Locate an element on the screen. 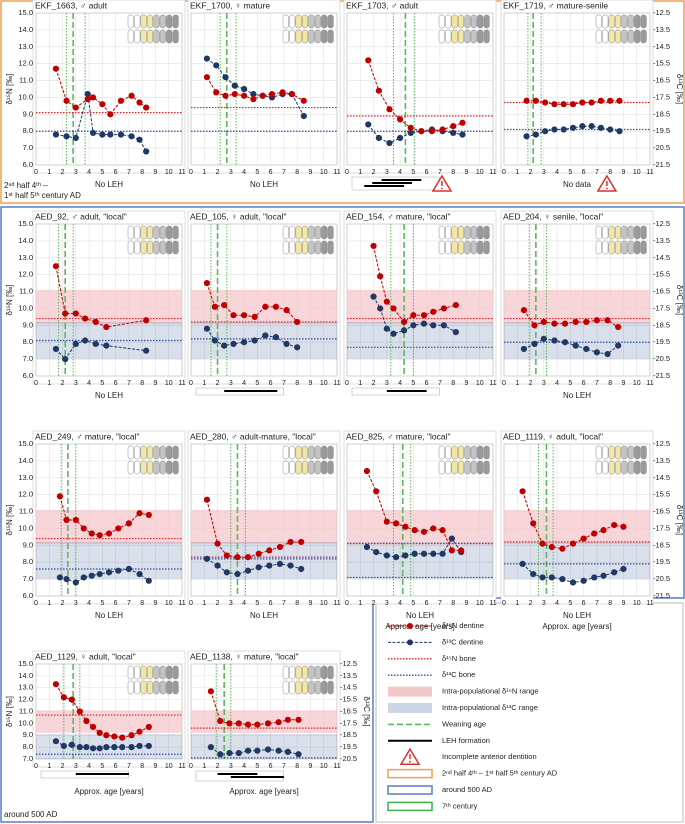 Image resolution: width=685 pixels, height=824 pixels. legend-item: δ¹³C bone is located at coordinates (431, 674).